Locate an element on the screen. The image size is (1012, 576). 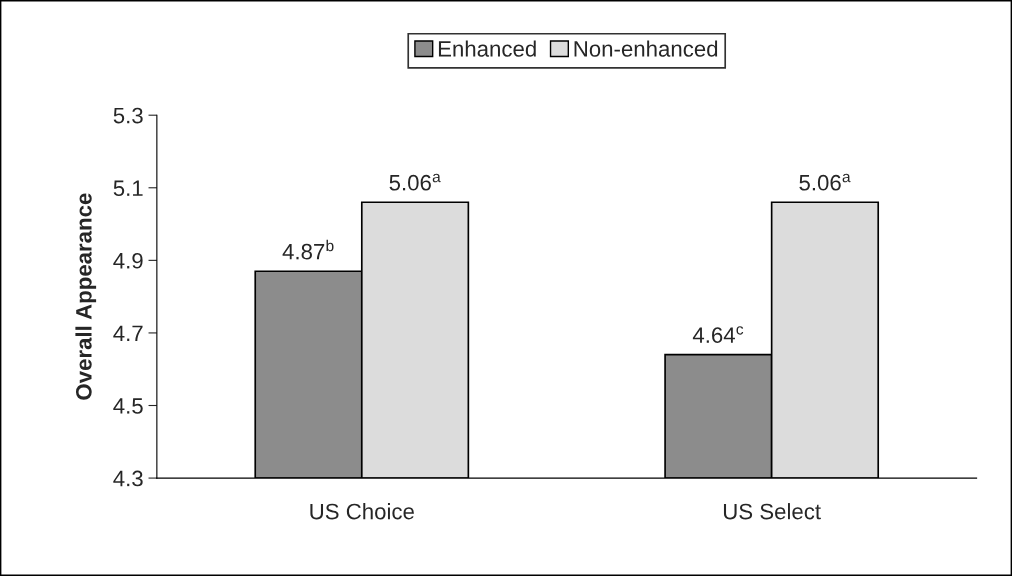
x-tick-label: US Choice is located at coordinates (362, 511).